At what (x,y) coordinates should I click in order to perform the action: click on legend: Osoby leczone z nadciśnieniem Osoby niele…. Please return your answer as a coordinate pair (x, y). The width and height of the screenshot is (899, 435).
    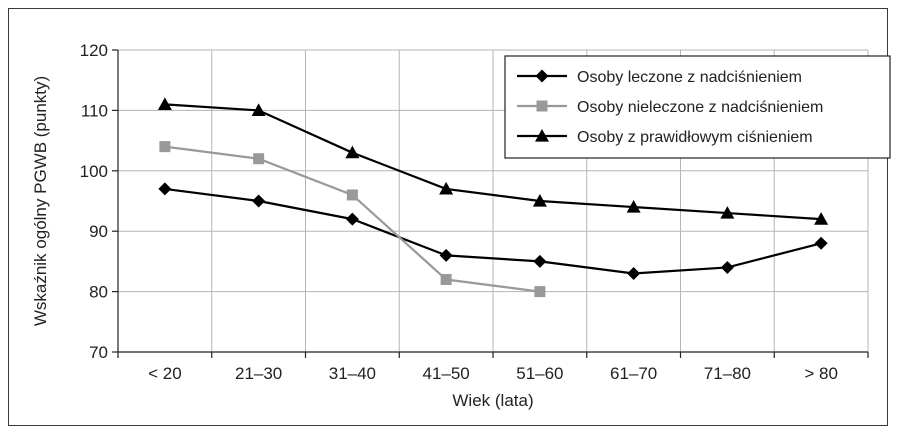
    Looking at the image, I should click on (697, 107).